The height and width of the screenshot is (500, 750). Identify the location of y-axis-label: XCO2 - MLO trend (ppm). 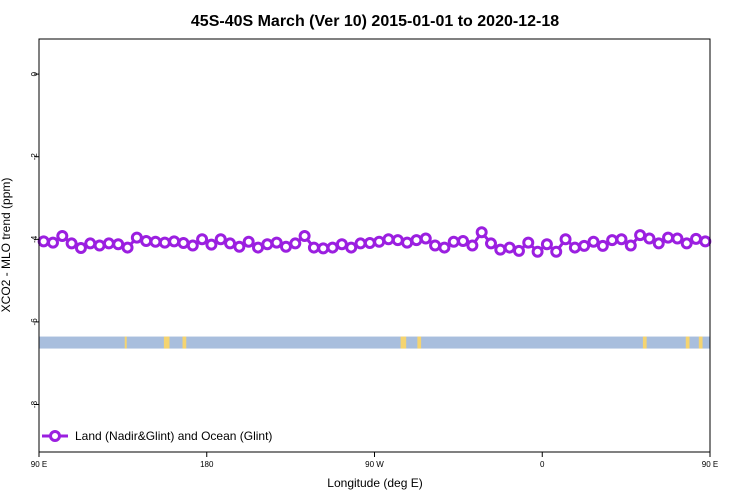
(6, 245).